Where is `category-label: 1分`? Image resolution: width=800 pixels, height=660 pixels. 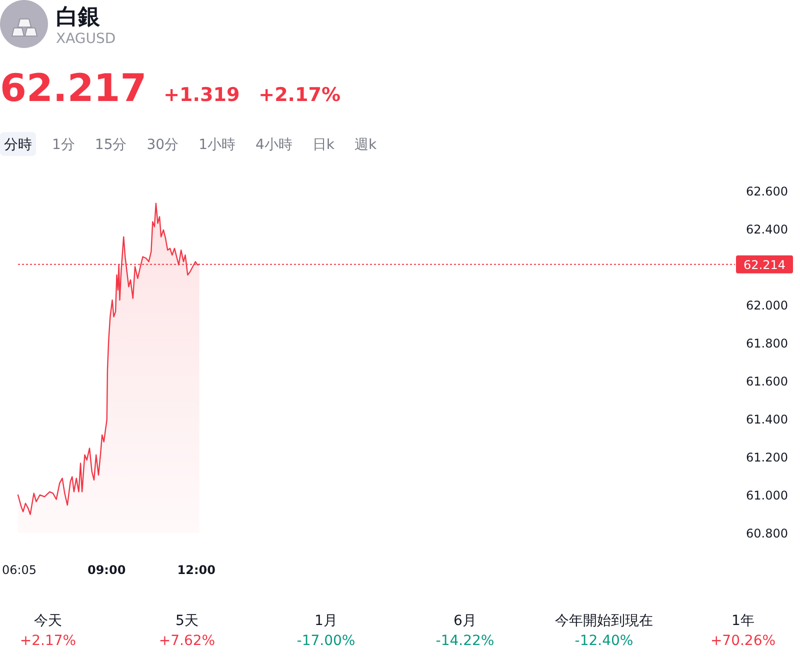 category-label: 1分 is located at coordinates (63, 145).